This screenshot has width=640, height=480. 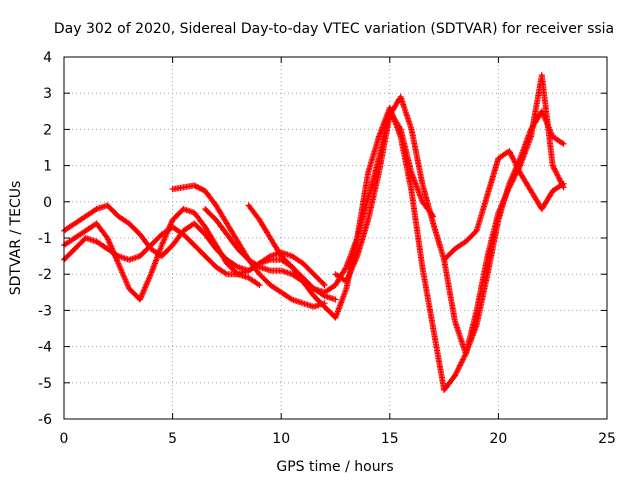 What do you see at coordinates (498, 439) in the screenshot?
I see `x-tick-label: 20` at bounding box center [498, 439].